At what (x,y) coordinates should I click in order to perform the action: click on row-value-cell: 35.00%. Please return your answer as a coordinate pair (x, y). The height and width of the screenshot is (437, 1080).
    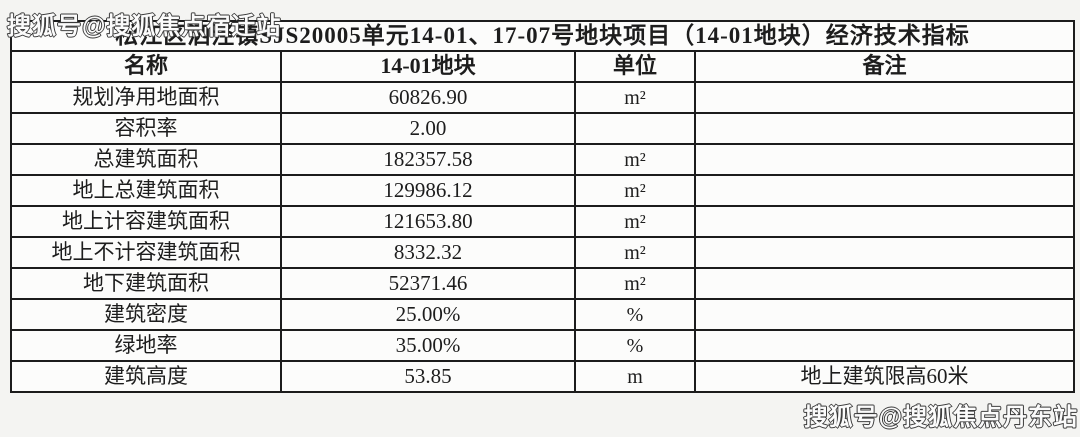
    Looking at the image, I should click on (428, 345).